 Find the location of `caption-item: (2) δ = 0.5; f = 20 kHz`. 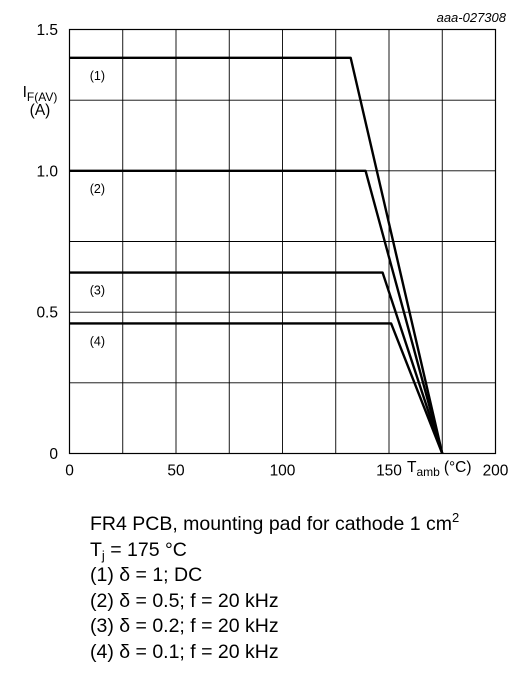

caption-item: (2) δ = 0.5; f = 20 kHz is located at coordinates (184, 600).